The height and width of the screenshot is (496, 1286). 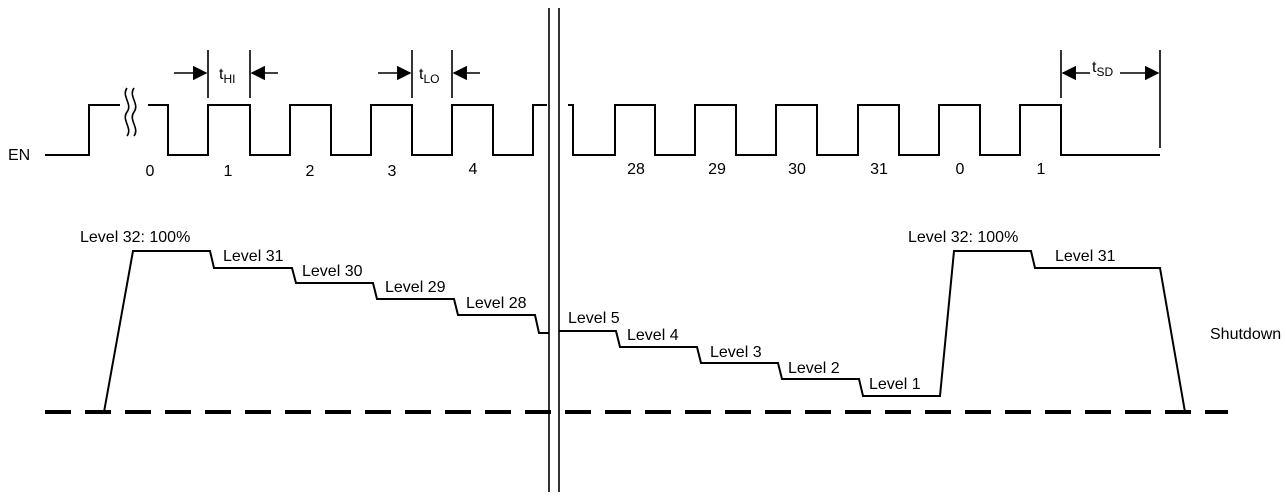 I want to click on t-lo-annotation: tLO, so click(x=429, y=74).